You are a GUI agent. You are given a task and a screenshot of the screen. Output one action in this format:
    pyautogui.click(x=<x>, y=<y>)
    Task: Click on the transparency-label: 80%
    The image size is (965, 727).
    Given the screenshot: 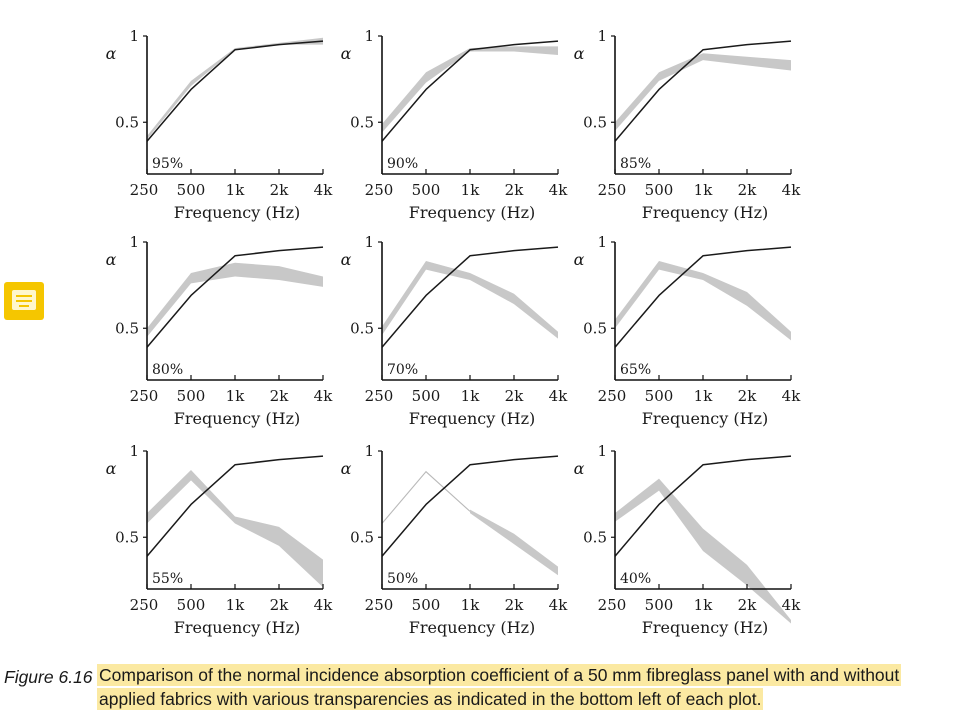 What is the action you would take?
    pyautogui.click(x=167, y=370)
    